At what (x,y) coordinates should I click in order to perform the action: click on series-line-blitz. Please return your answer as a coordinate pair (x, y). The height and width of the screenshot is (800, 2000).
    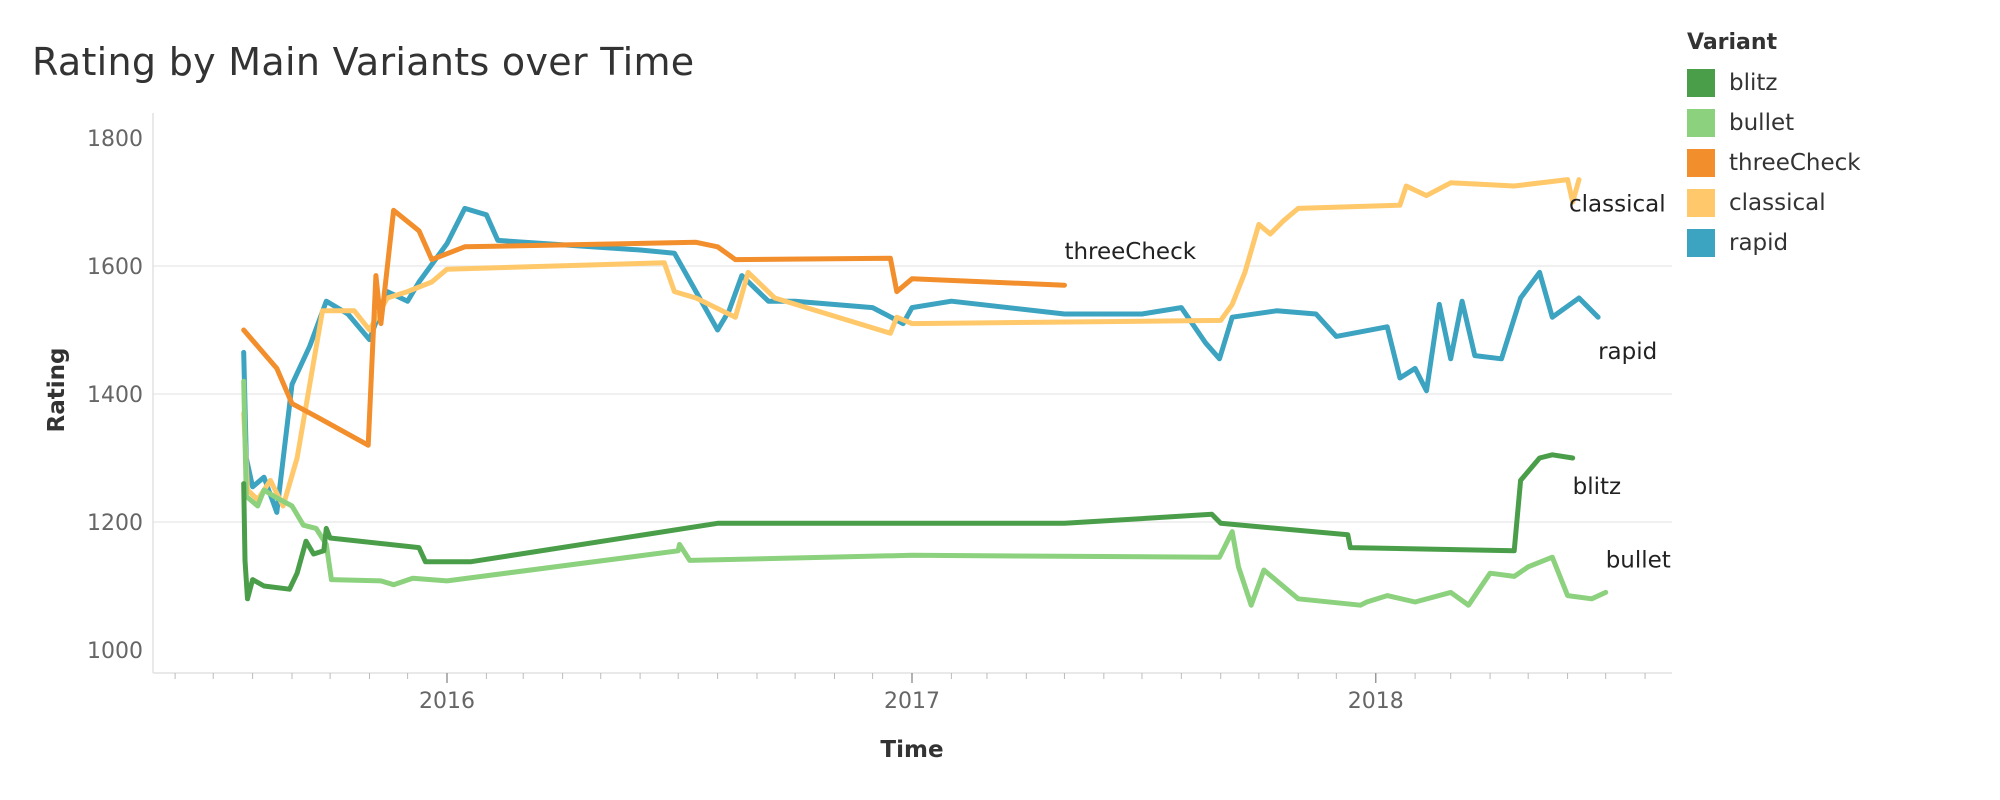
    Looking at the image, I should click on (908, 527).